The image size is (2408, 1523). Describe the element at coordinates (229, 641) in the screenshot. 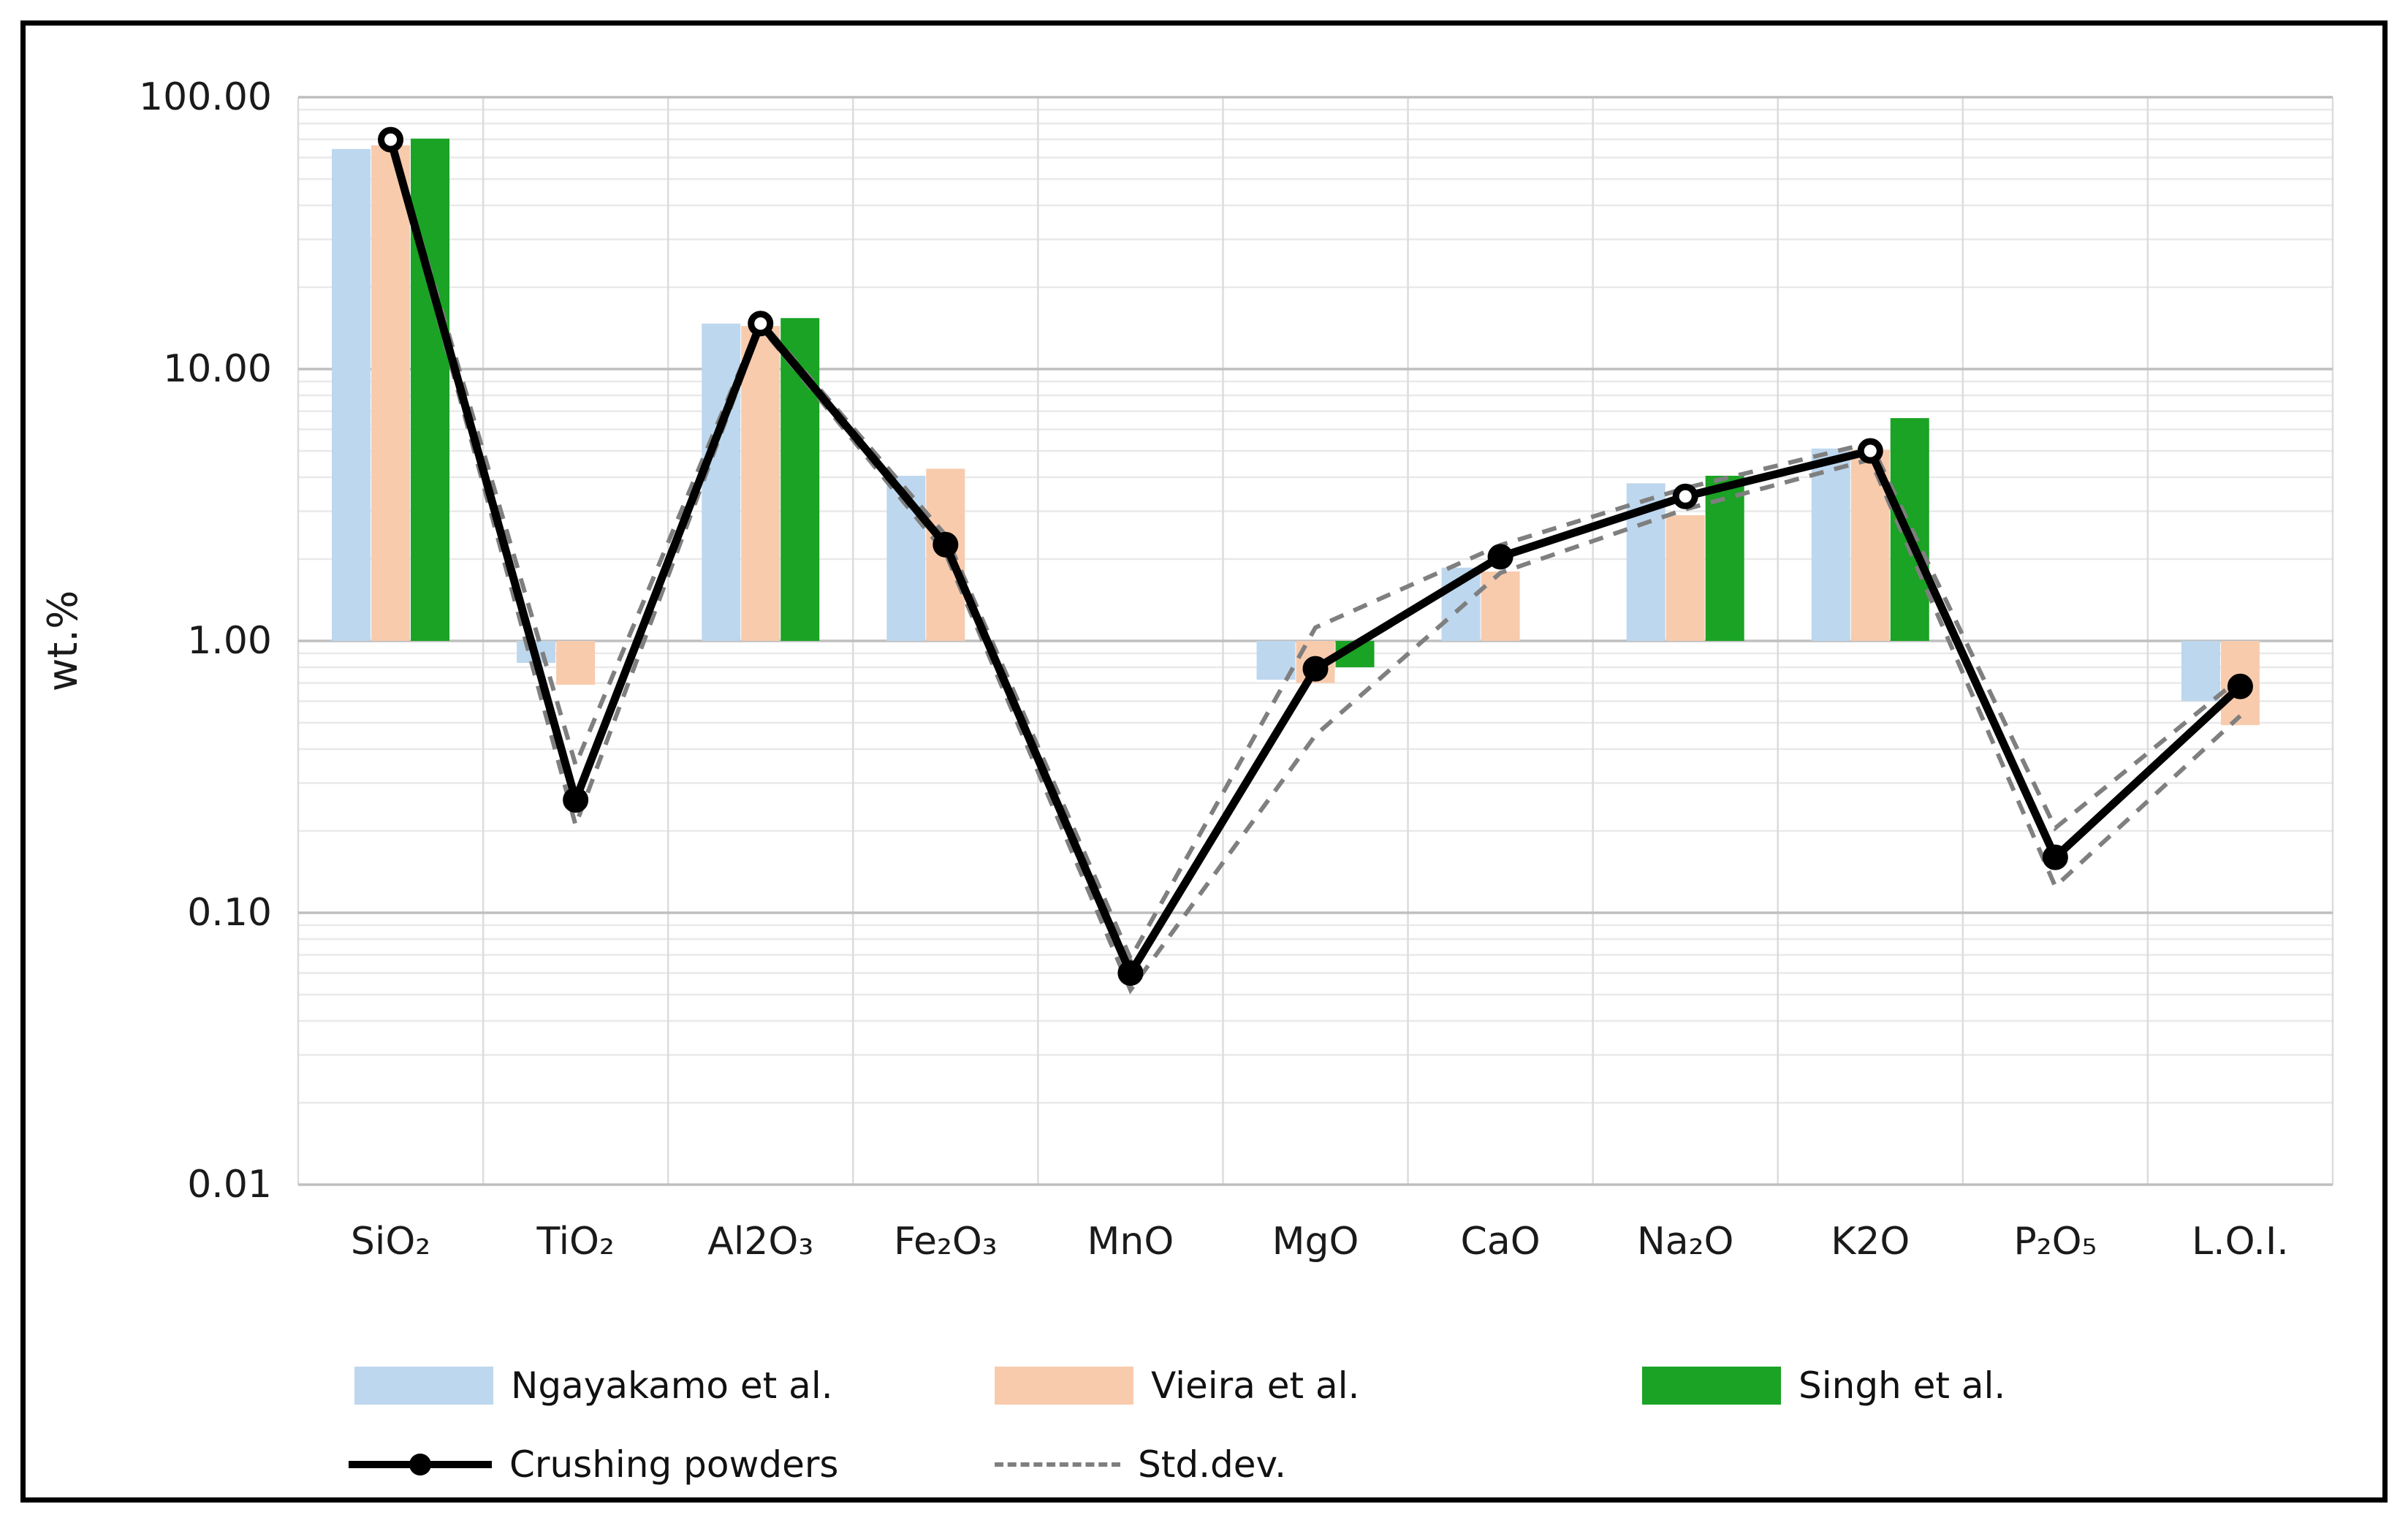

I see `y-tick-label: 1.00` at that location.